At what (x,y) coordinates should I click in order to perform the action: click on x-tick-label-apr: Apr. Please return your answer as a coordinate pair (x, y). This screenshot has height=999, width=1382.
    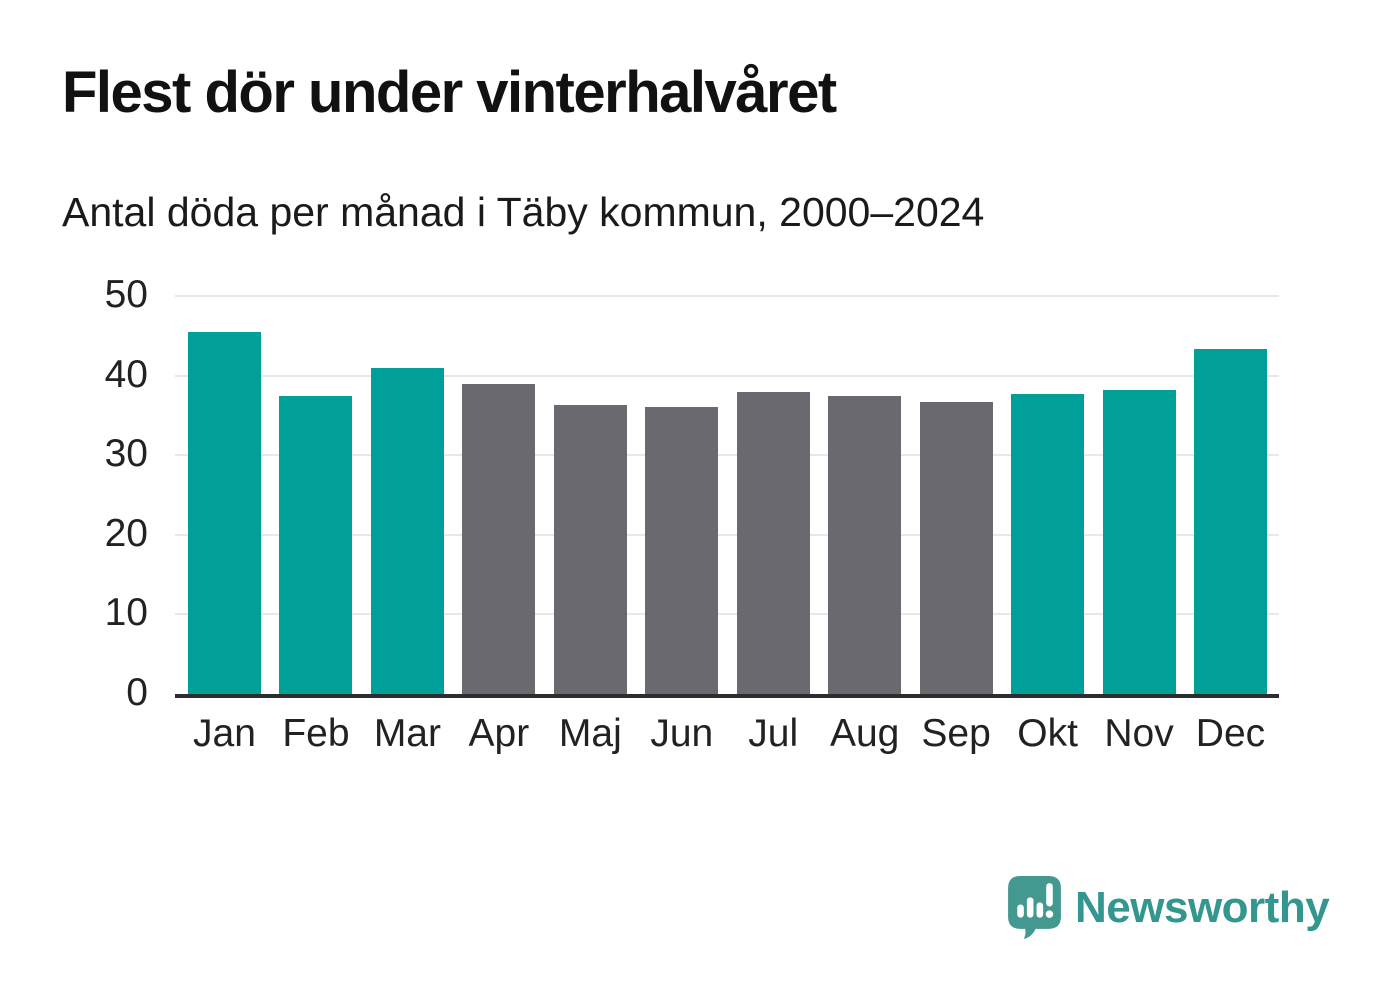
    Looking at the image, I should click on (499, 733).